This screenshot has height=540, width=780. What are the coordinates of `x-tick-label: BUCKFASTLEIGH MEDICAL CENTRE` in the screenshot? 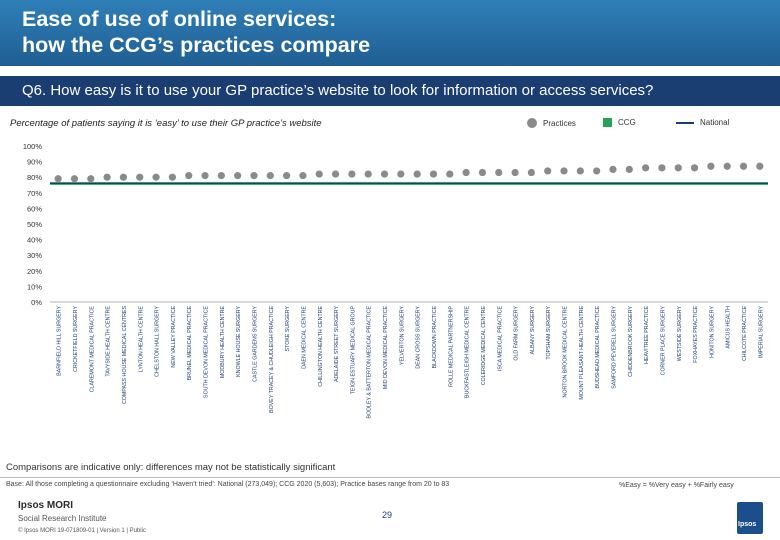 It's located at (468, 352).